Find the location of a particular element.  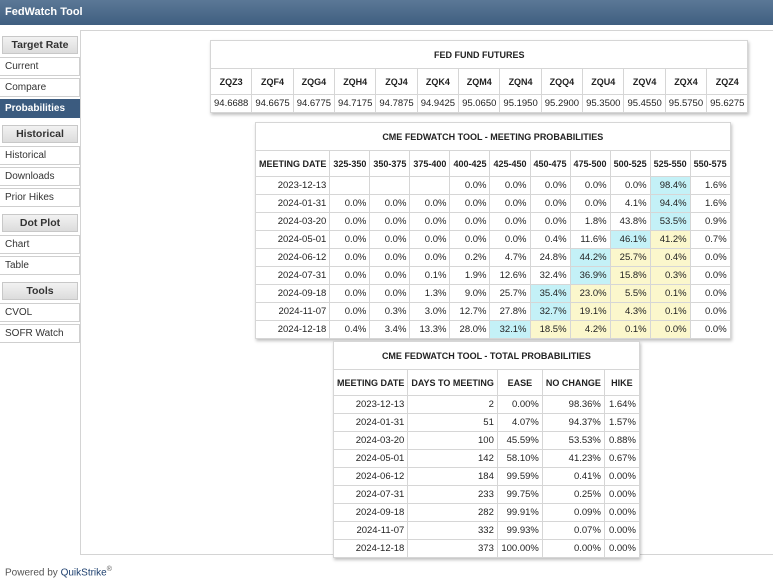

cell: 100 is located at coordinates (452, 440).